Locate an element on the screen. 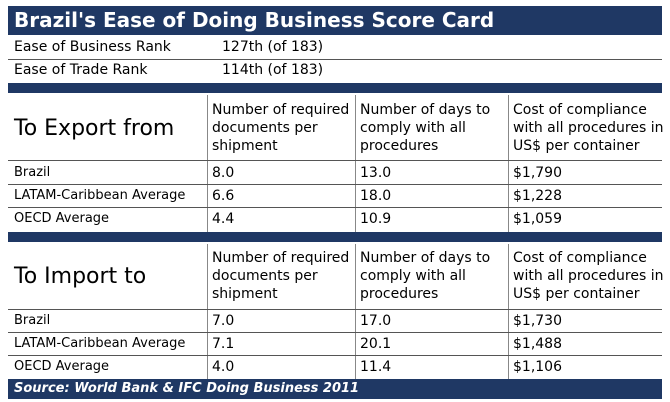  rank-label-business: Ease of Business Rank is located at coordinates (92, 47).